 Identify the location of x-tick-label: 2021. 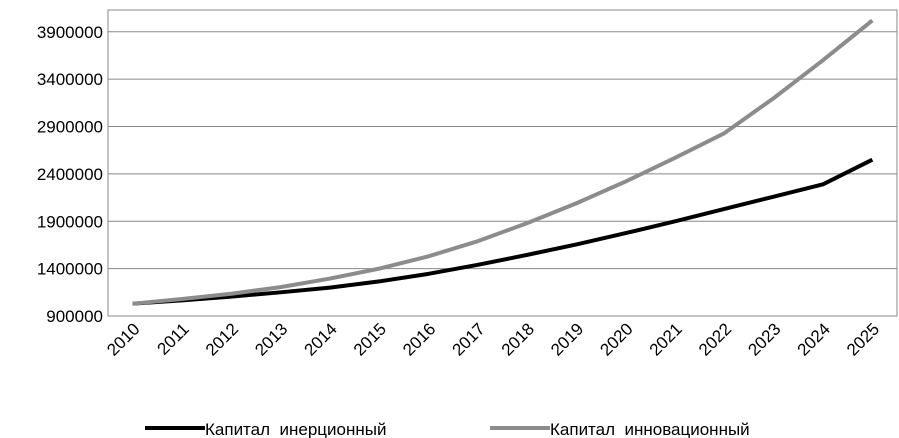
(666, 339).